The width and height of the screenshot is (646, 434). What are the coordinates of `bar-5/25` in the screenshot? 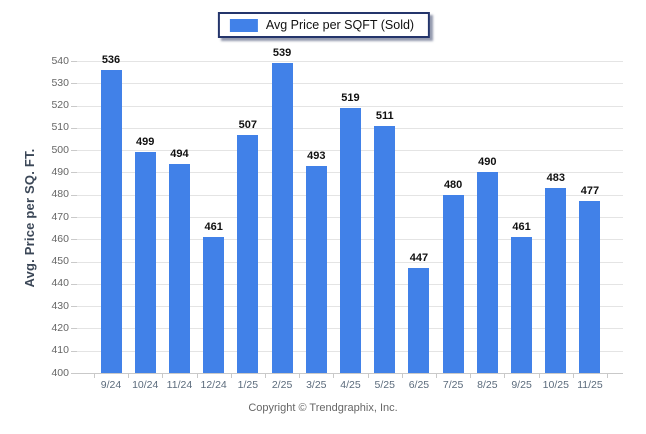 It's located at (385, 249).